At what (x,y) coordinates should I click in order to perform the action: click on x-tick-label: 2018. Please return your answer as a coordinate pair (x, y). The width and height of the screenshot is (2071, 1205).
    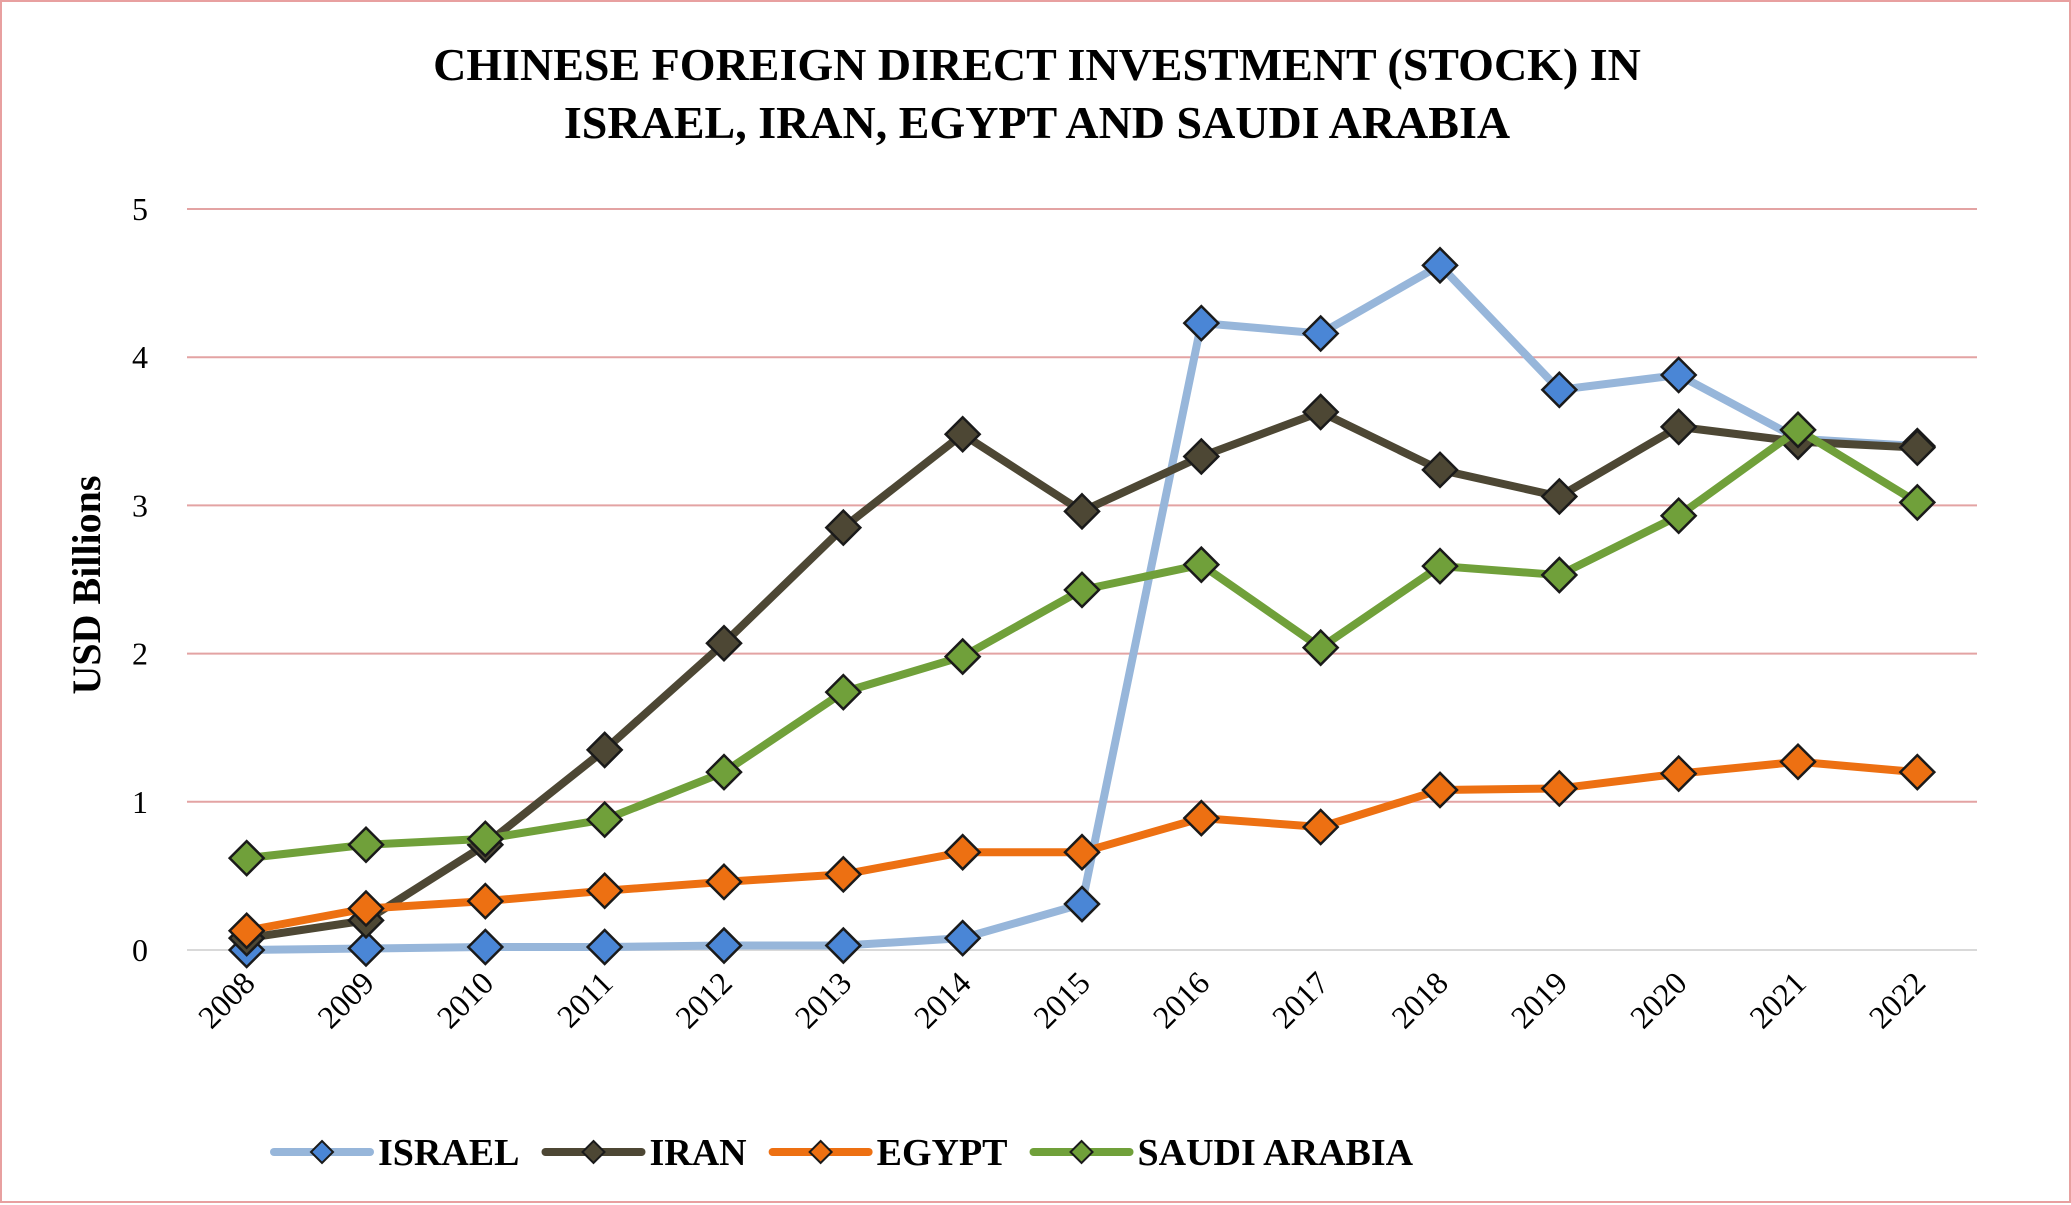
    Looking at the image, I should click on (1419, 999).